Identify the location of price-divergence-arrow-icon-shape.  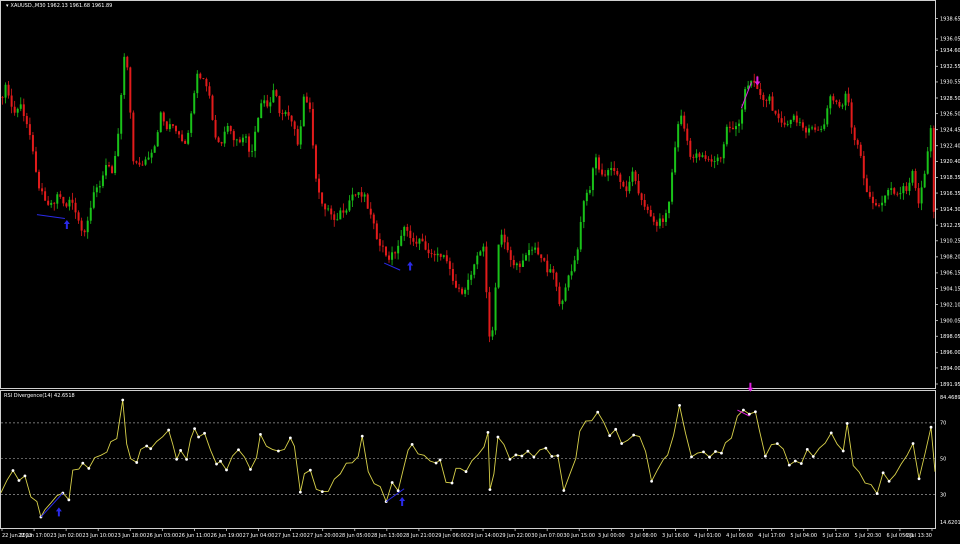
(66, 225).